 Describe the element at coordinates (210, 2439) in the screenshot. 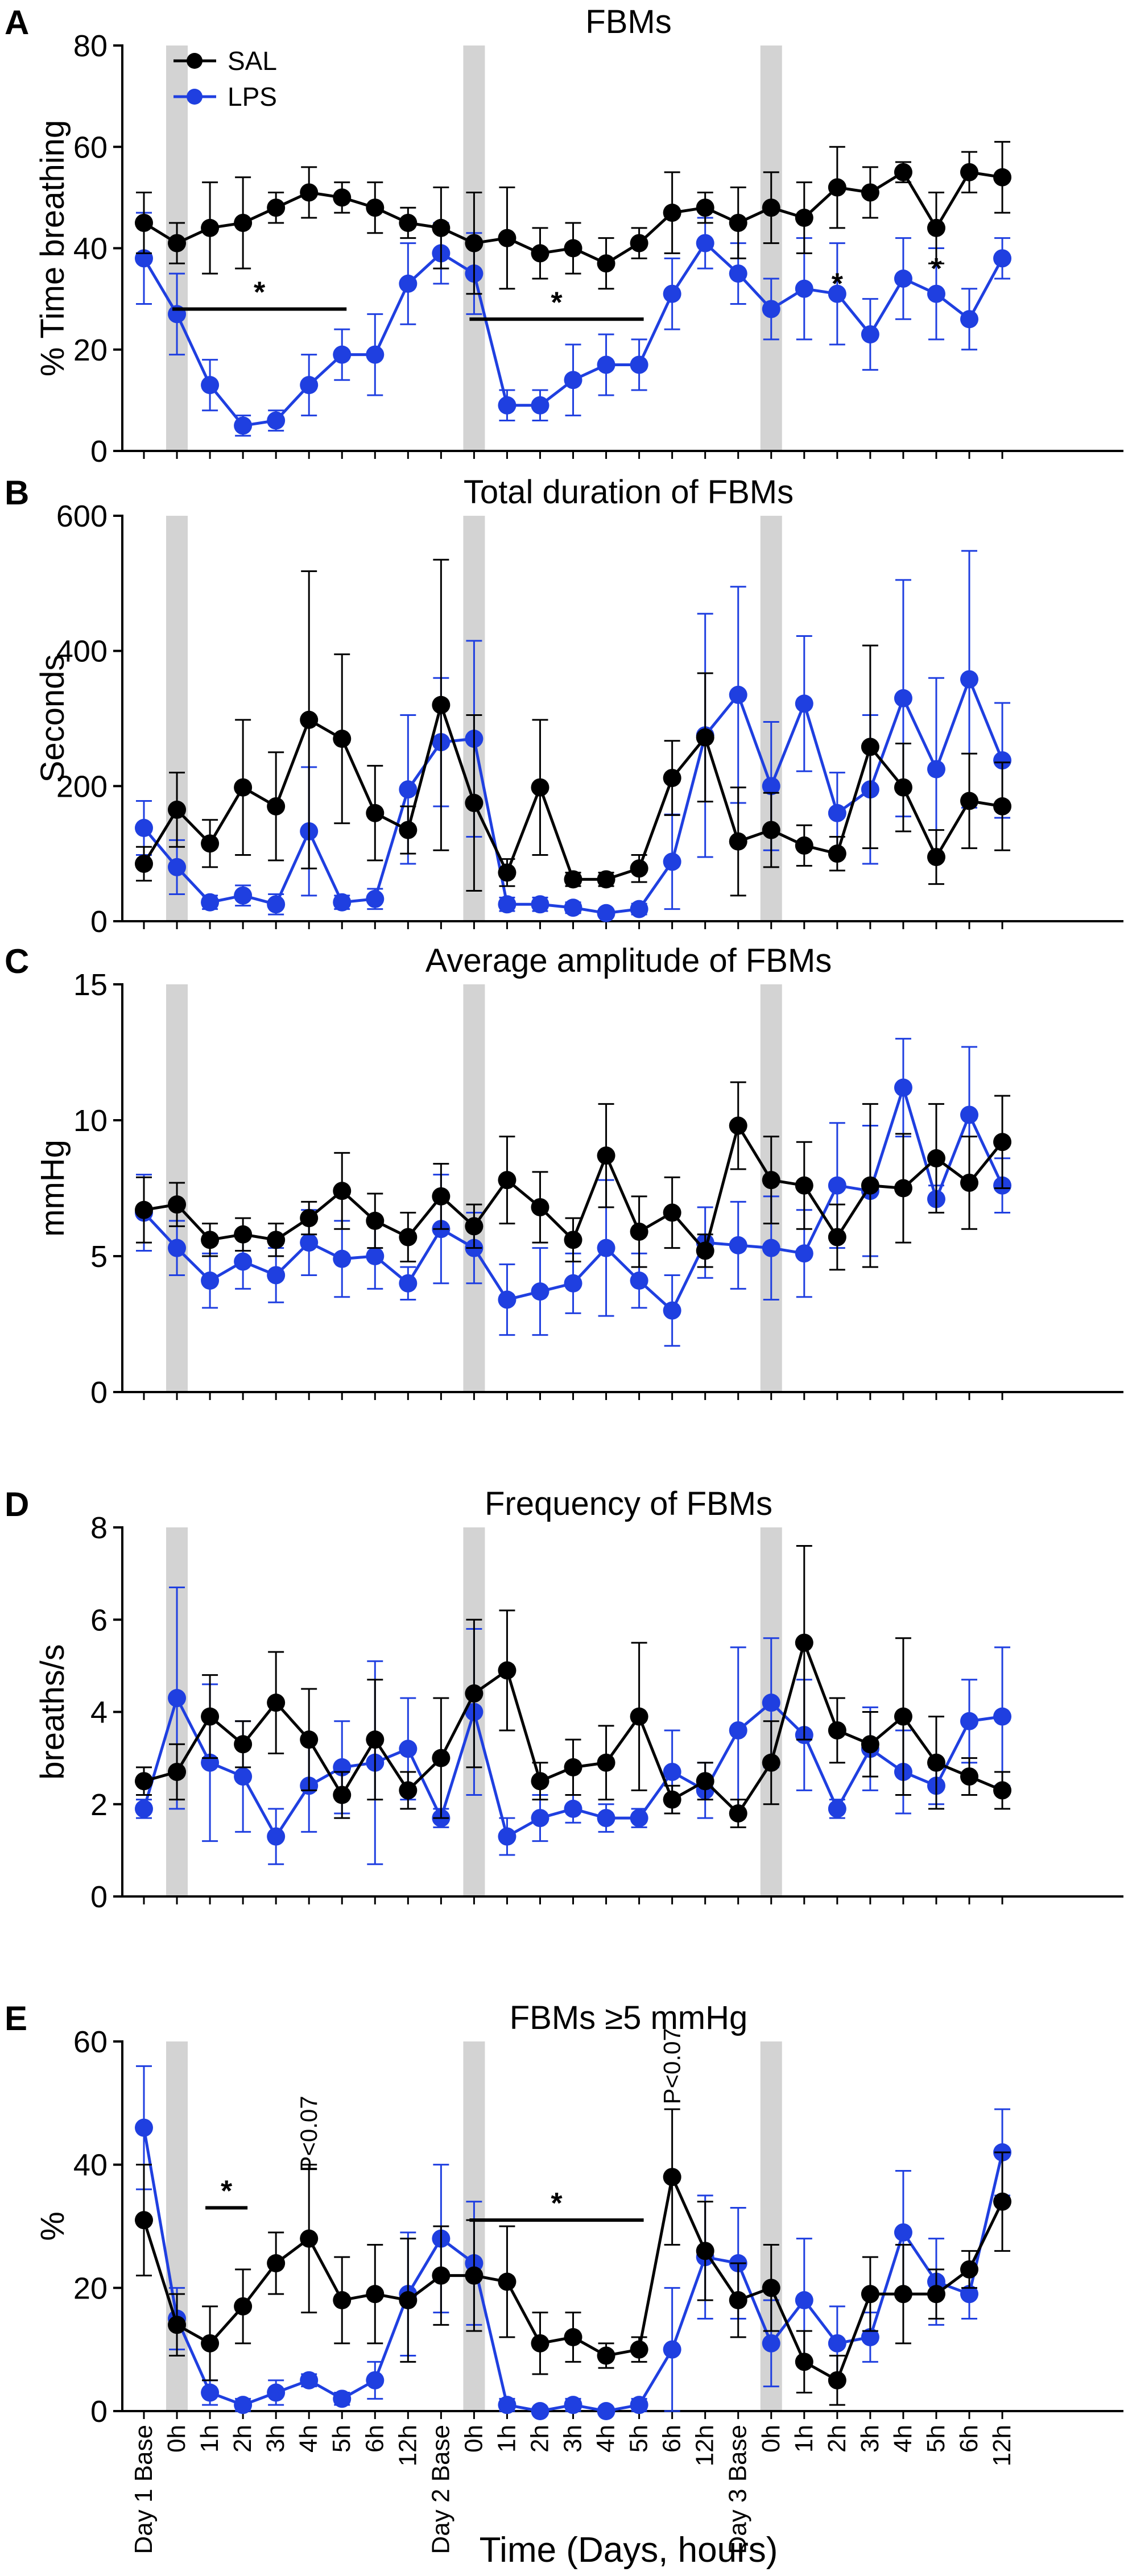

I see `x-tick-label: 1h` at that location.